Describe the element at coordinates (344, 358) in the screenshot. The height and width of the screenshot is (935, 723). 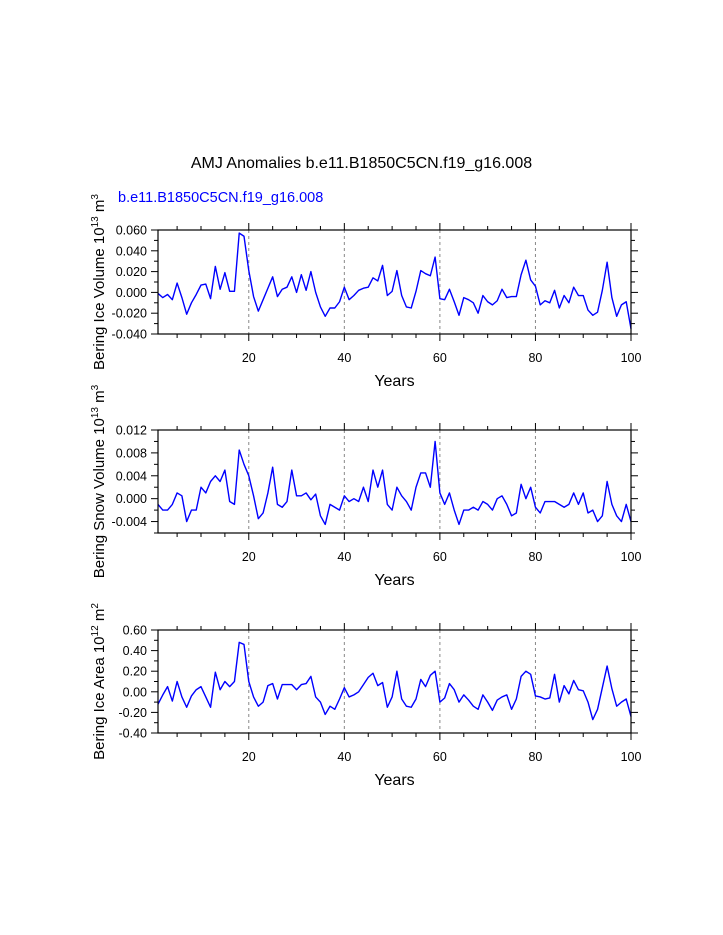
I see `ice-volume-xtick-label: 40` at that location.